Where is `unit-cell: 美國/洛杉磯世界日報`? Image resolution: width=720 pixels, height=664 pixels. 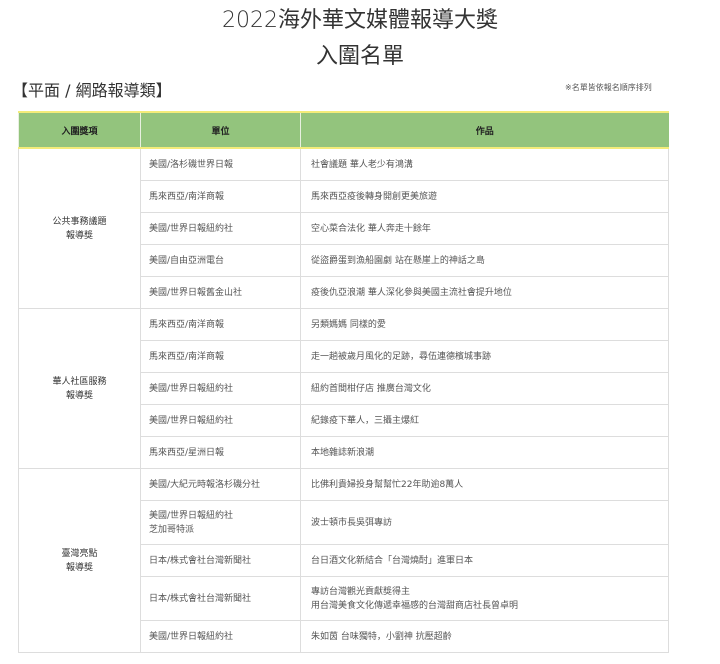
unit-cell: 美國/洛杉磯世界日報 is located at coordinates (220, 164).